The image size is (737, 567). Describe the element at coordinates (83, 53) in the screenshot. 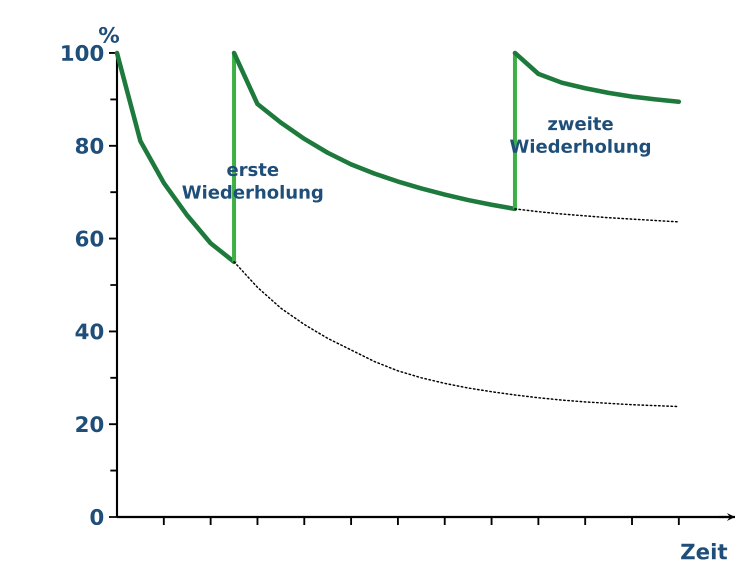

I see `y-tick-label: 100` at that location.